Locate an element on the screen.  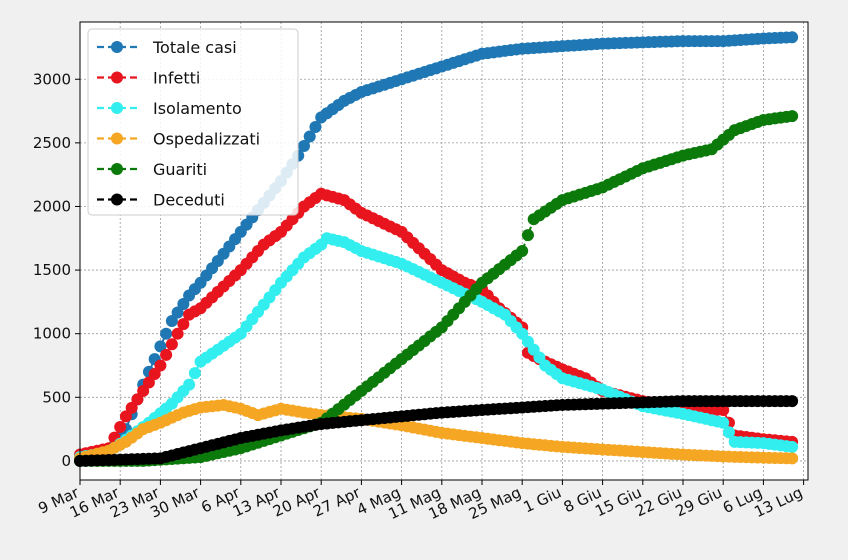
legend-item: Ospedalizzati is located at coordinates (178, 139).